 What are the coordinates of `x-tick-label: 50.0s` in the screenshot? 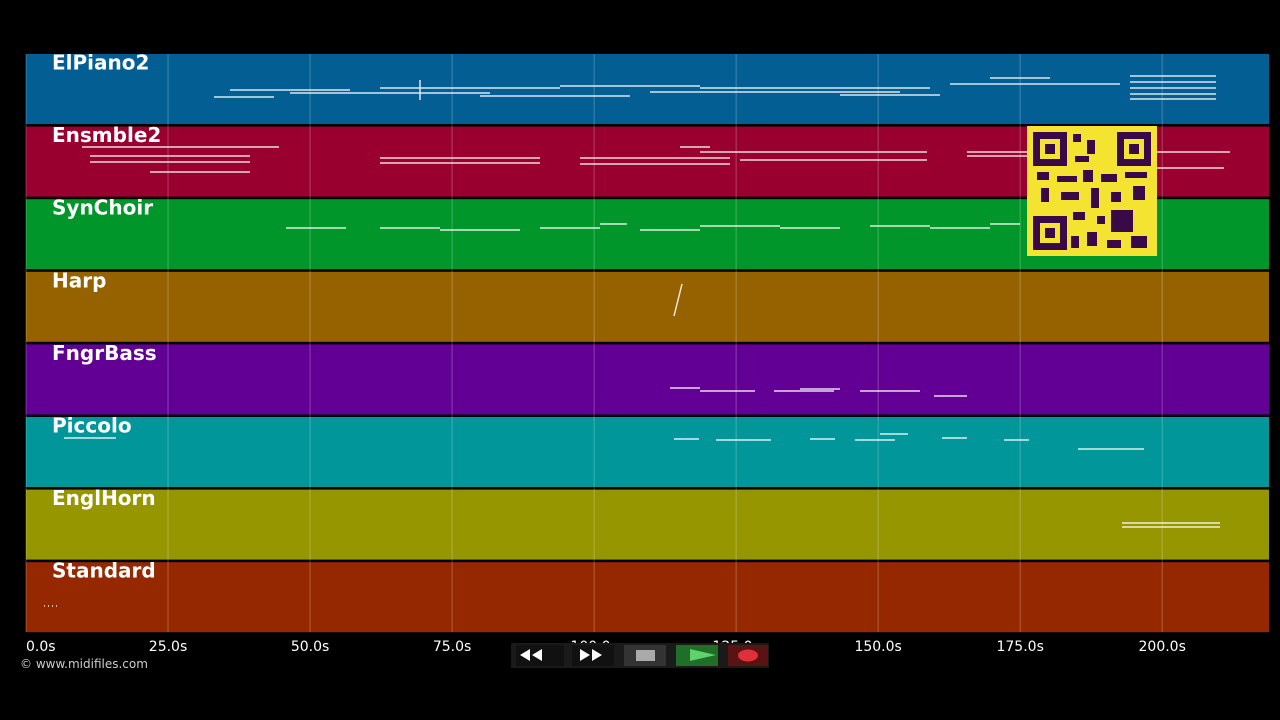 It's located at (310, 647).